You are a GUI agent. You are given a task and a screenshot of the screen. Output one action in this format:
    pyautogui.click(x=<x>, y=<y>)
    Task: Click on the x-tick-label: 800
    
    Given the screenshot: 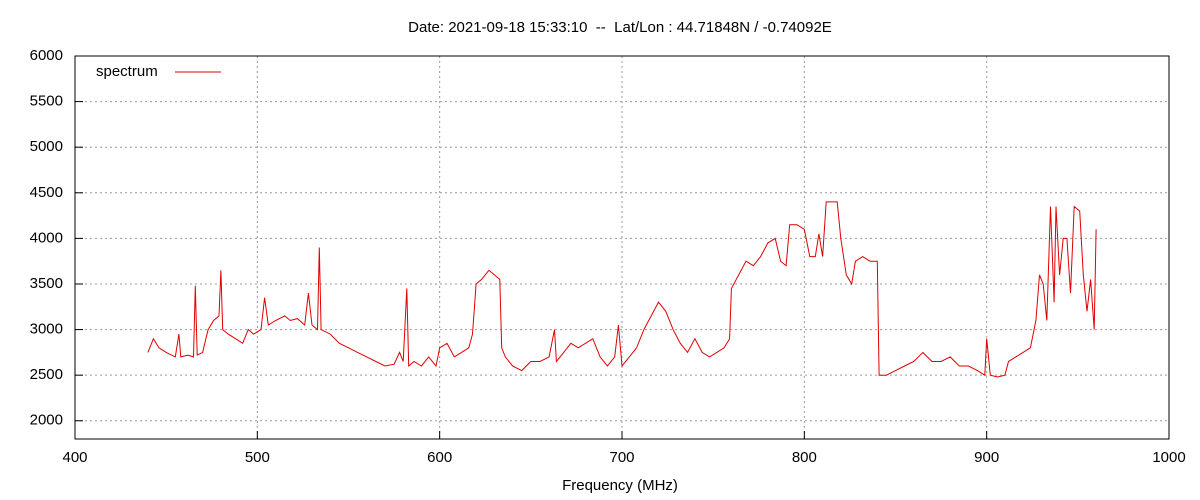 What is the action you would take?
    pyautogui.click(x=804, y=457)
    